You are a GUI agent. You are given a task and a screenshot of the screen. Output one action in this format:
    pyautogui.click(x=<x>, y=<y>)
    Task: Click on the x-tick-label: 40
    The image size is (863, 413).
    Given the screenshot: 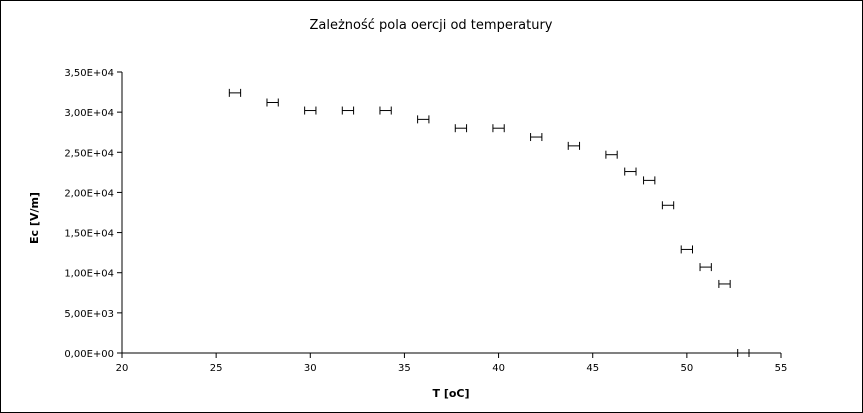 What is the action you would take?
    pyautogui.click(x=498, y=368)
    